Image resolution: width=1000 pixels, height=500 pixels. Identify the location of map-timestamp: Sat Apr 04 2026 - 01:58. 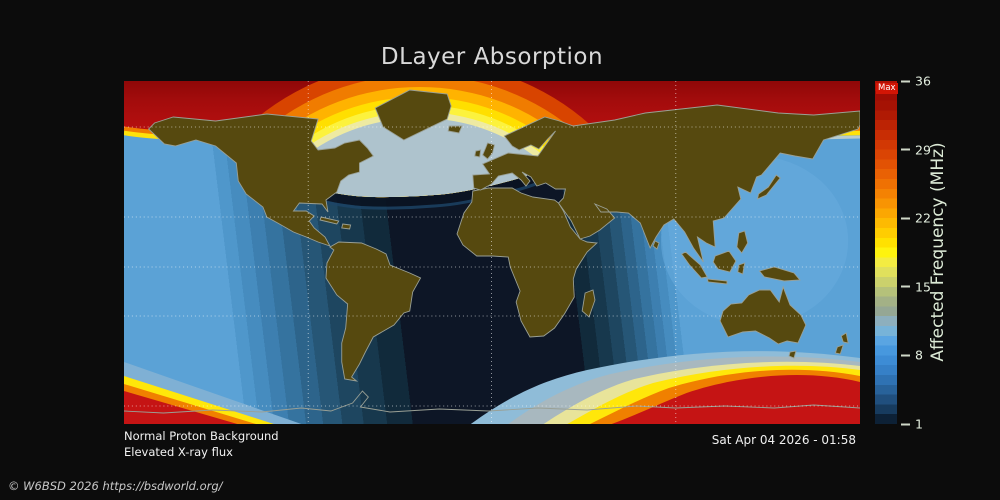
(783, 440).